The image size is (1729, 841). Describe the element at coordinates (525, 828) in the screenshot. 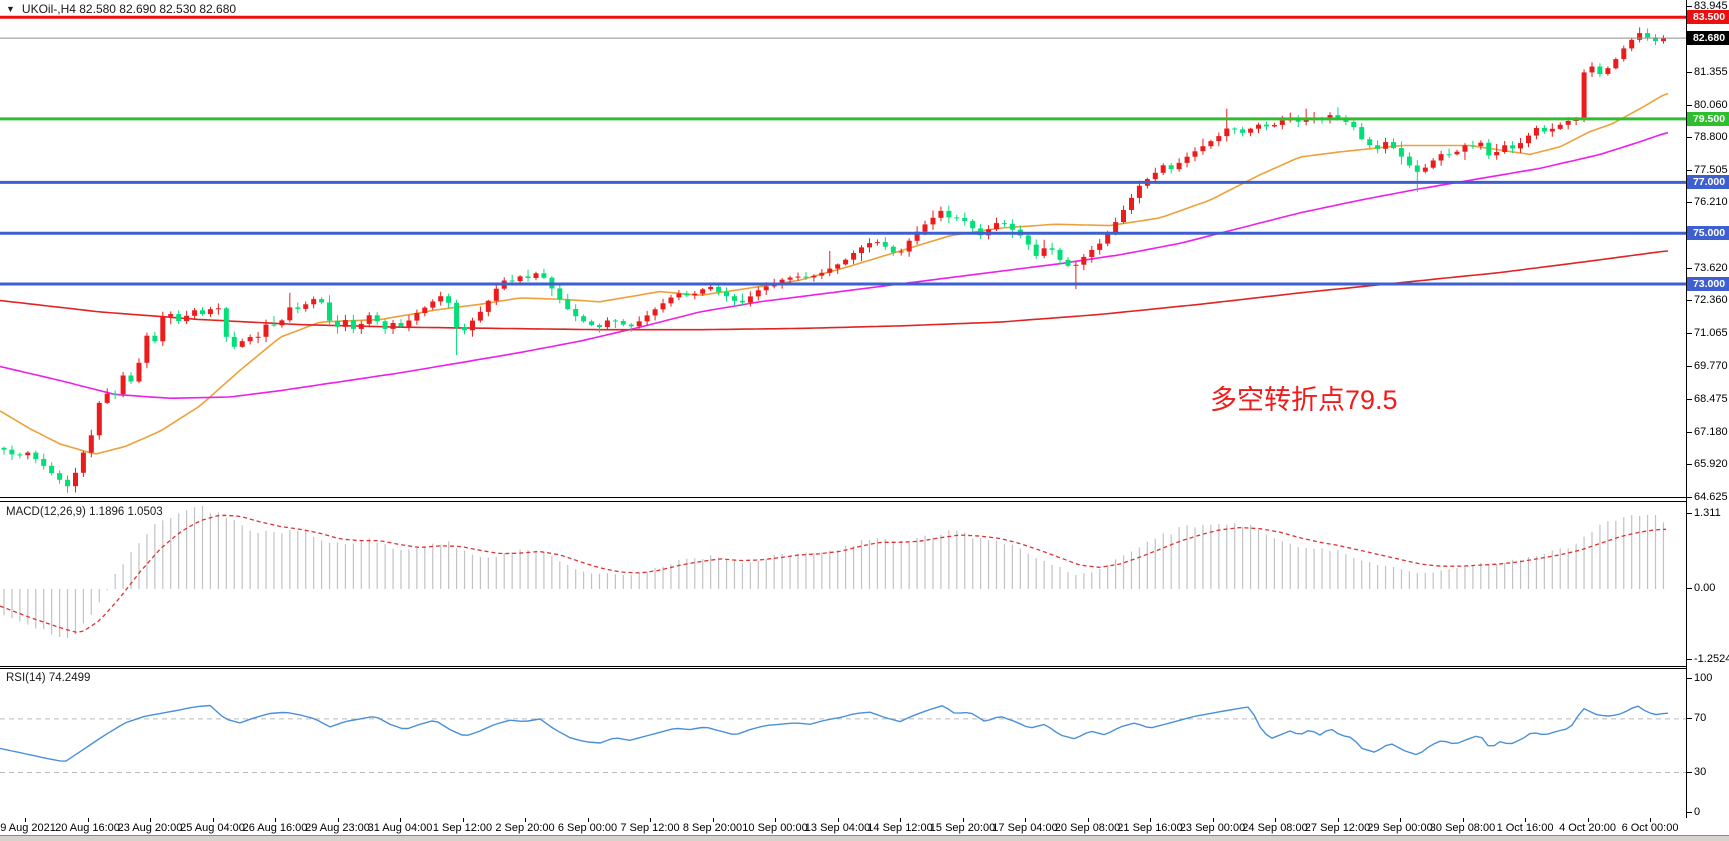

I see `time-axis-label: 2 Sep 20:00` at that location.